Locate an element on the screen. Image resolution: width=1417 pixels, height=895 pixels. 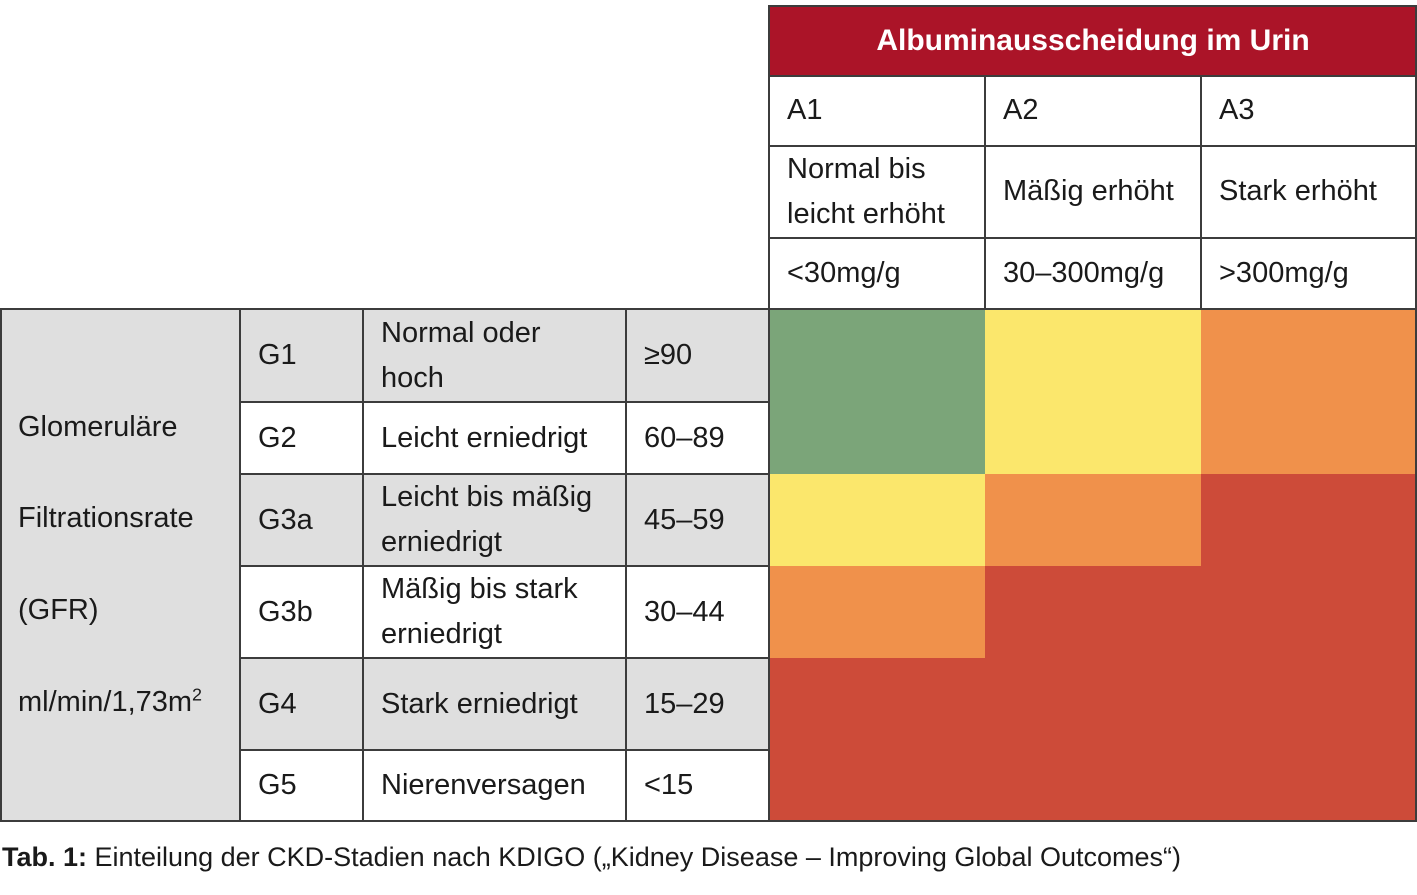
albumin-description-a1: Normal bis leicht erhöht is located at coordinates (877, 192).